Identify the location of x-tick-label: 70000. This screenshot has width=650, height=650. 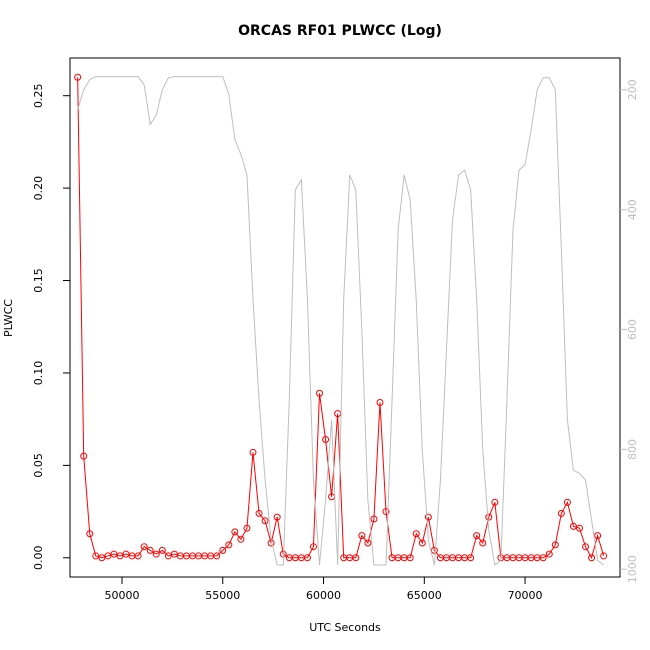
(525, 595).